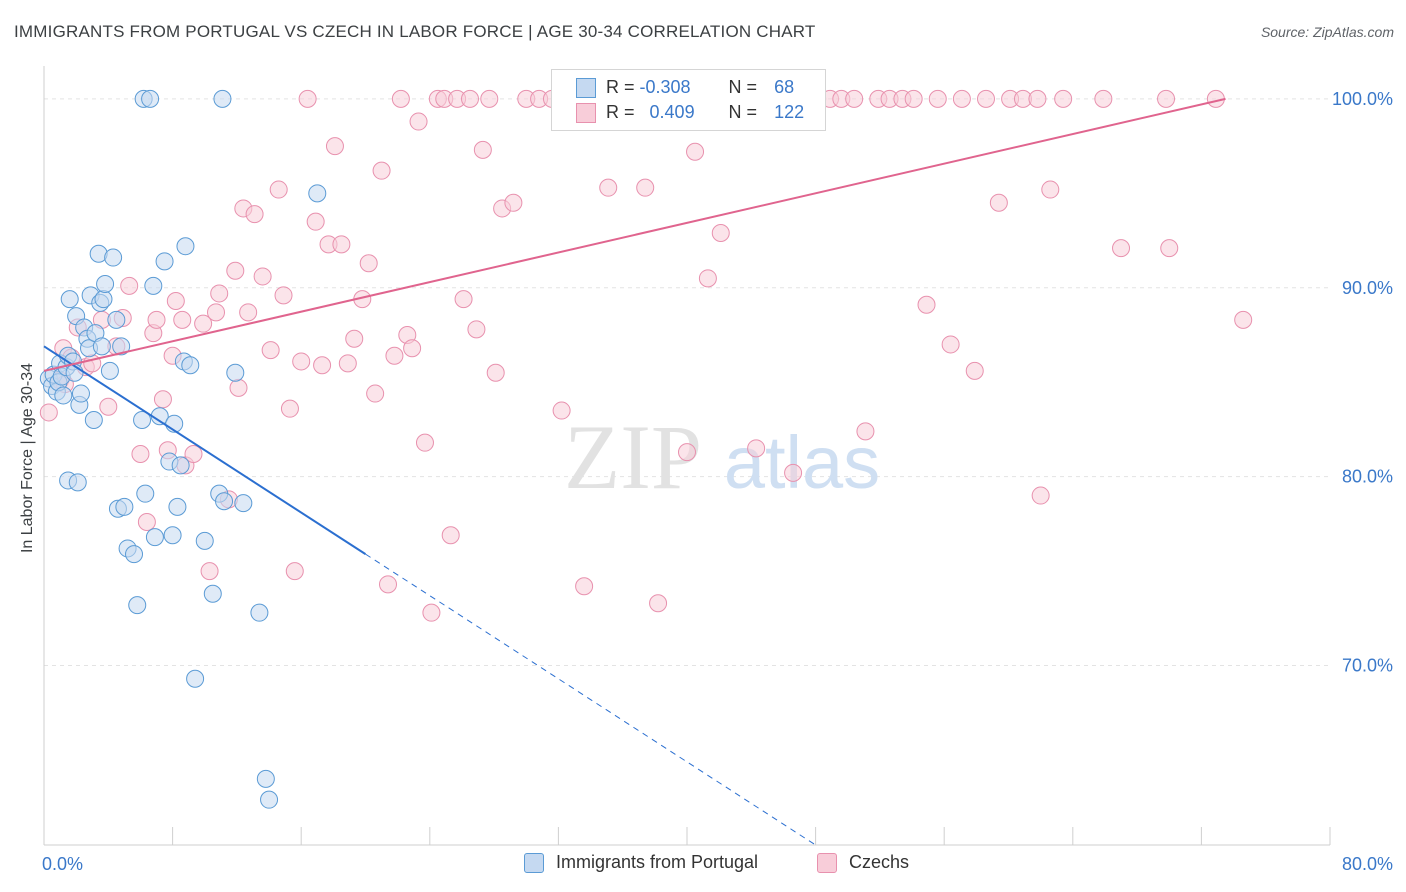 The image size is (1406, 892). Describe the element at coordinates (827, 863) in the screenshot. I see `legend-swatch-pink` at that location.